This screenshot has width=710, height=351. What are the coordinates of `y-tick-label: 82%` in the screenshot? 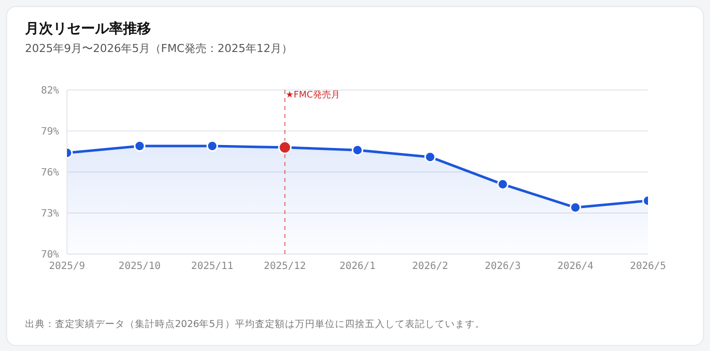 It's located at (49, 91).